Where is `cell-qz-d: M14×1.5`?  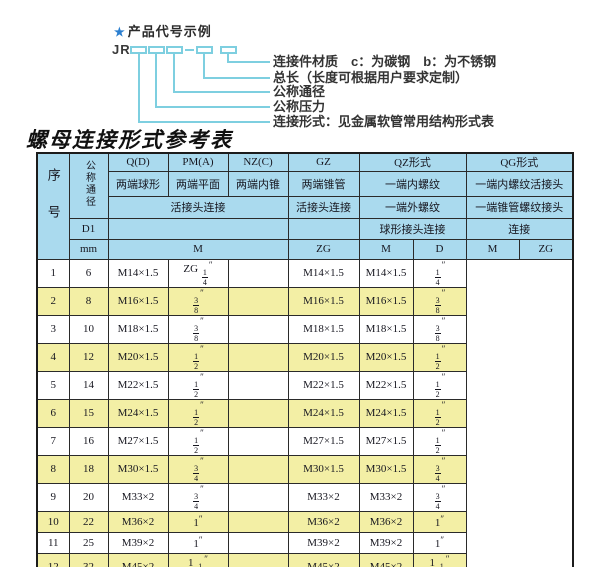
cell-qz-d: M14×1.5 is located at coordinates (323, 273).